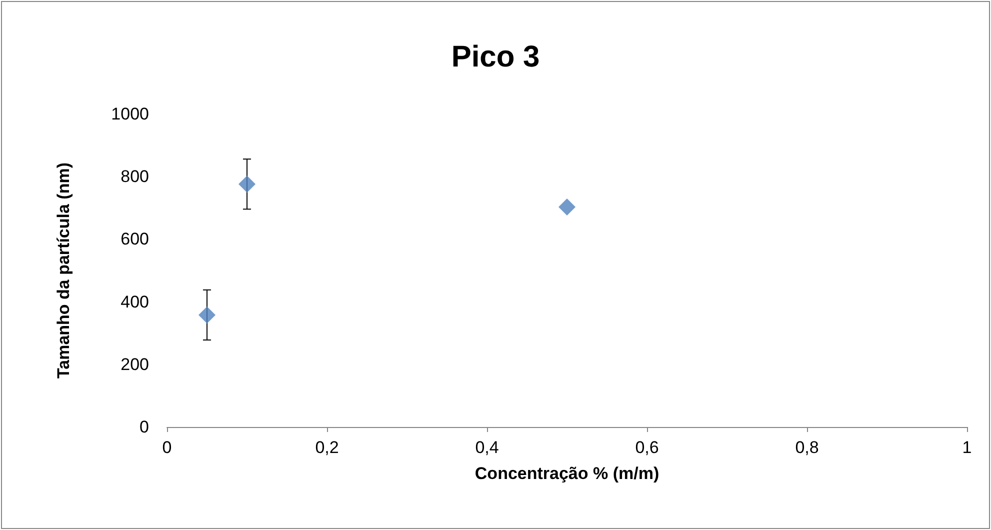  Describe the element at coordinates (167, 447) in the screenshot. I see `x-tick-label: 0` at that location.